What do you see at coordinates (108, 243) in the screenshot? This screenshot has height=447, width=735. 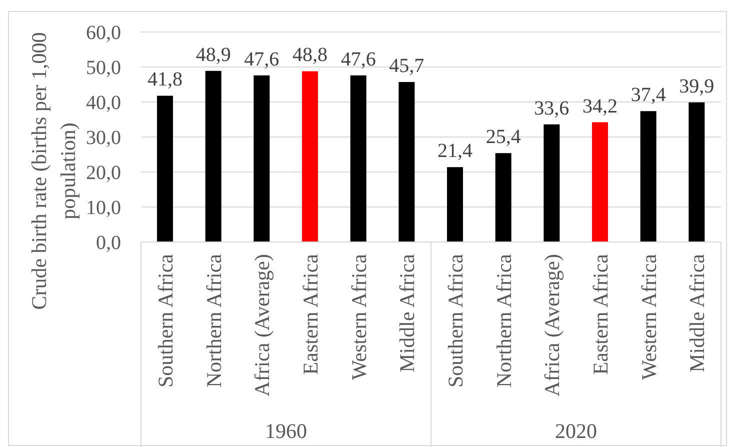 I see `y-tick-label: 0,0` at bounding box center [108, 243].